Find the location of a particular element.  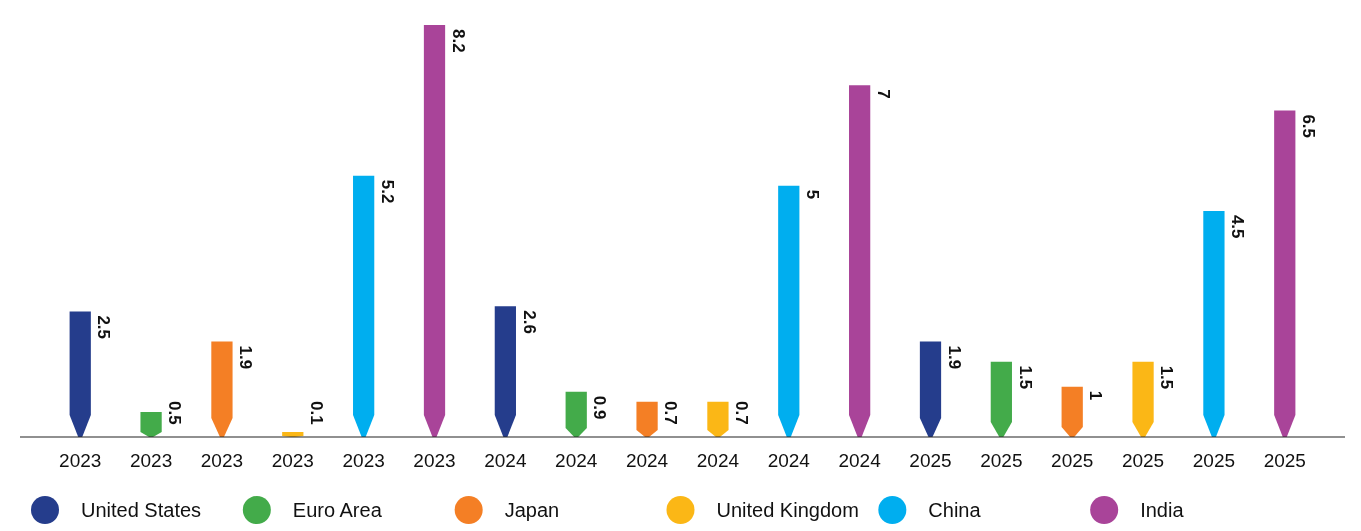

legend-label: Japan is located at coordinates (532, 510).